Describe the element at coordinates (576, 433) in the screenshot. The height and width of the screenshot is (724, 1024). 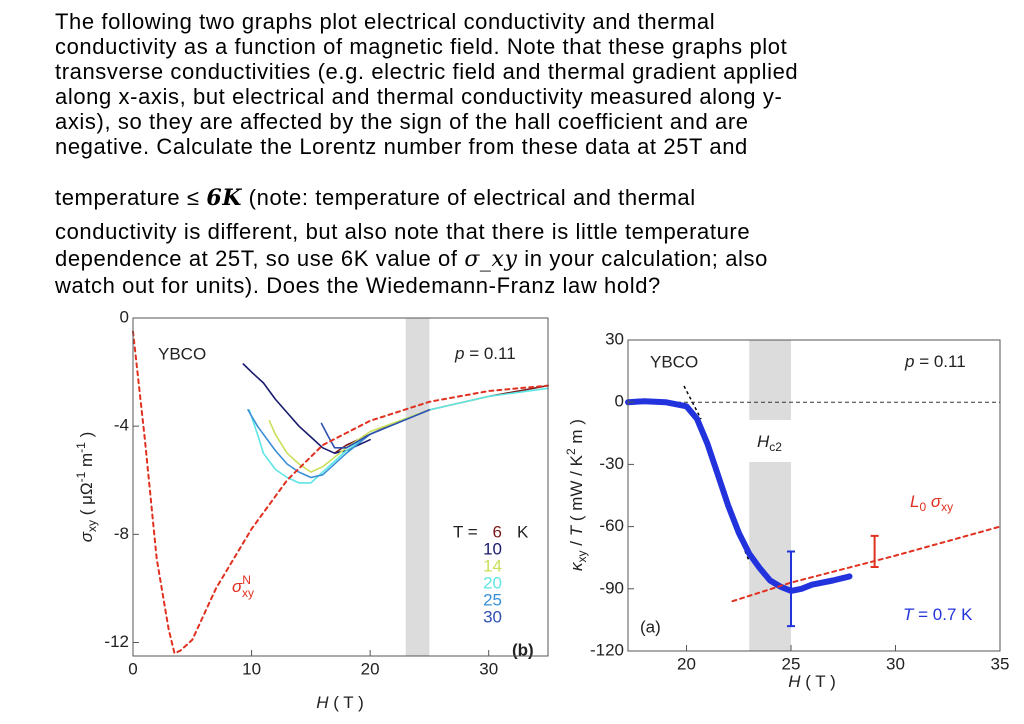
I see `label-part: m )` at that location.